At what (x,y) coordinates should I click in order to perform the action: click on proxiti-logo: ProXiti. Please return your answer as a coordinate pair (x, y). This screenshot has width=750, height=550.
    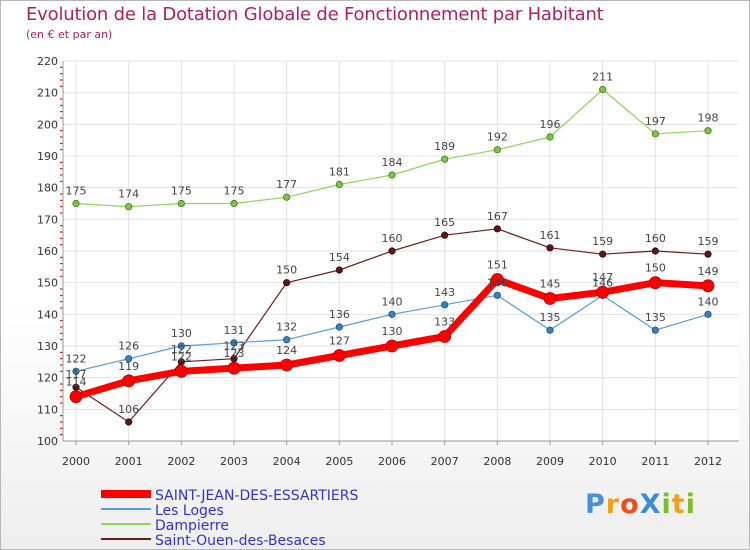
    Looking at the image, I should click on (640, 504).